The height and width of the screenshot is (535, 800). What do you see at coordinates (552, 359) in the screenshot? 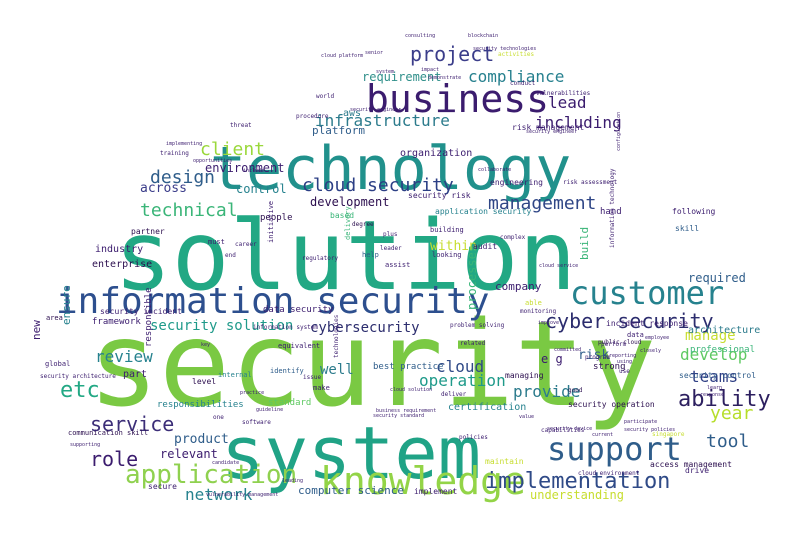
I see `cloud-word: e g` at bounding box center [552, 359].